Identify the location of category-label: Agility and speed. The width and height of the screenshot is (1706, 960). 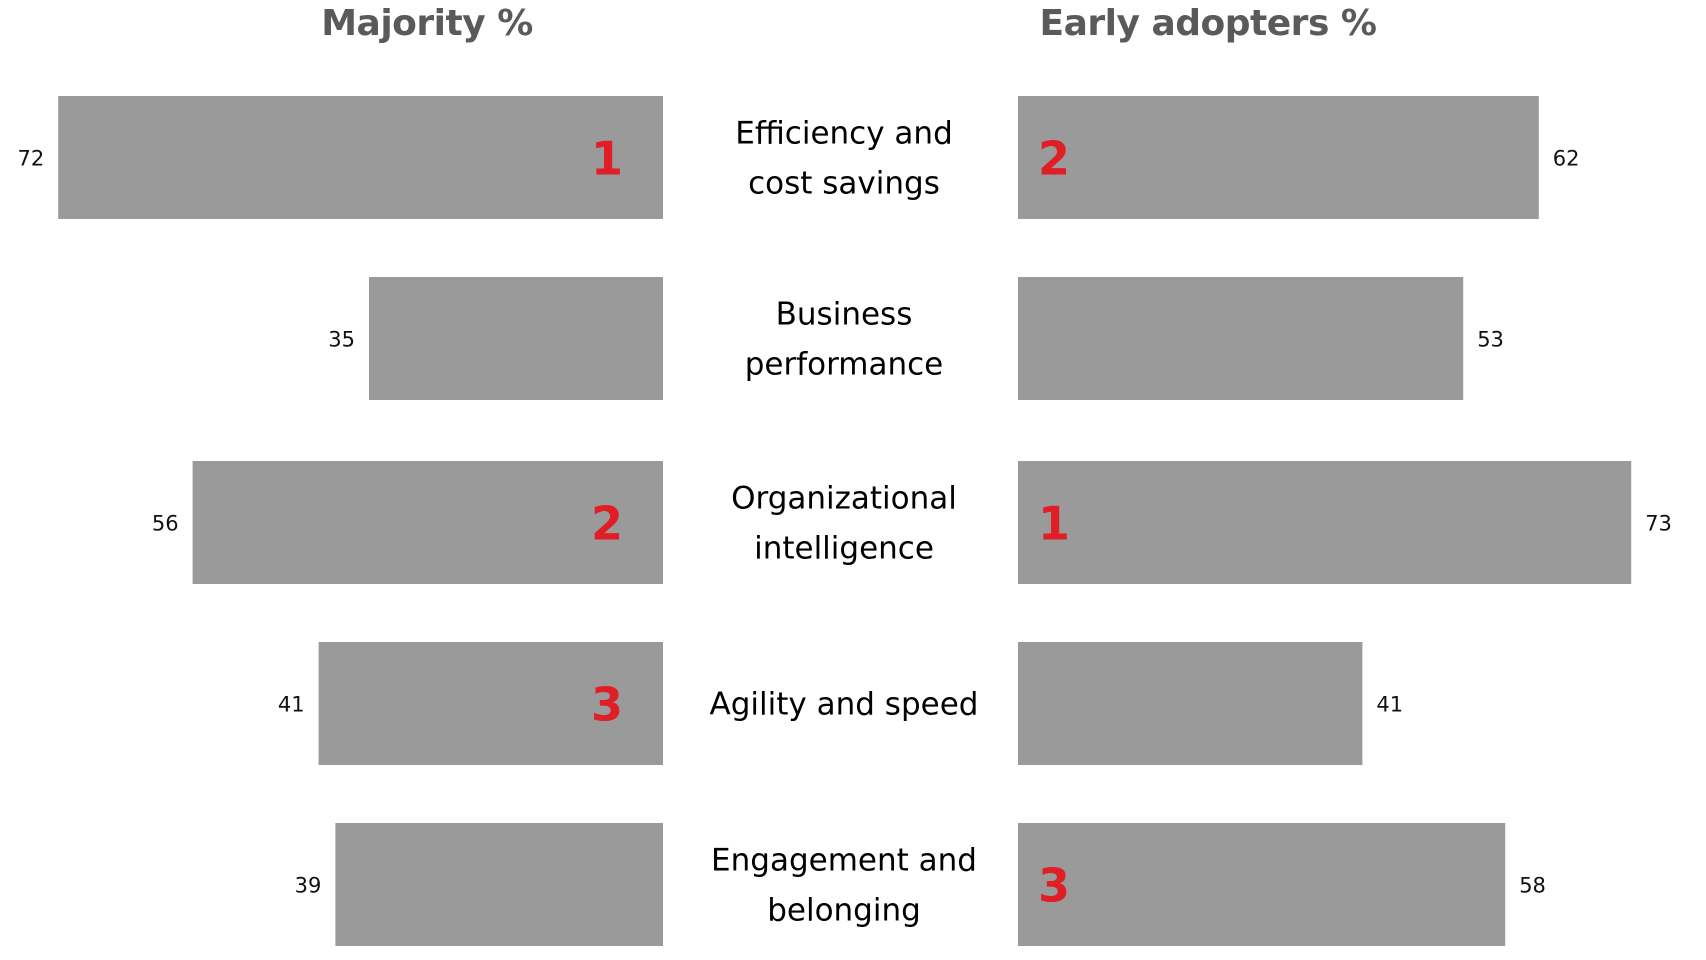
(844, 705).